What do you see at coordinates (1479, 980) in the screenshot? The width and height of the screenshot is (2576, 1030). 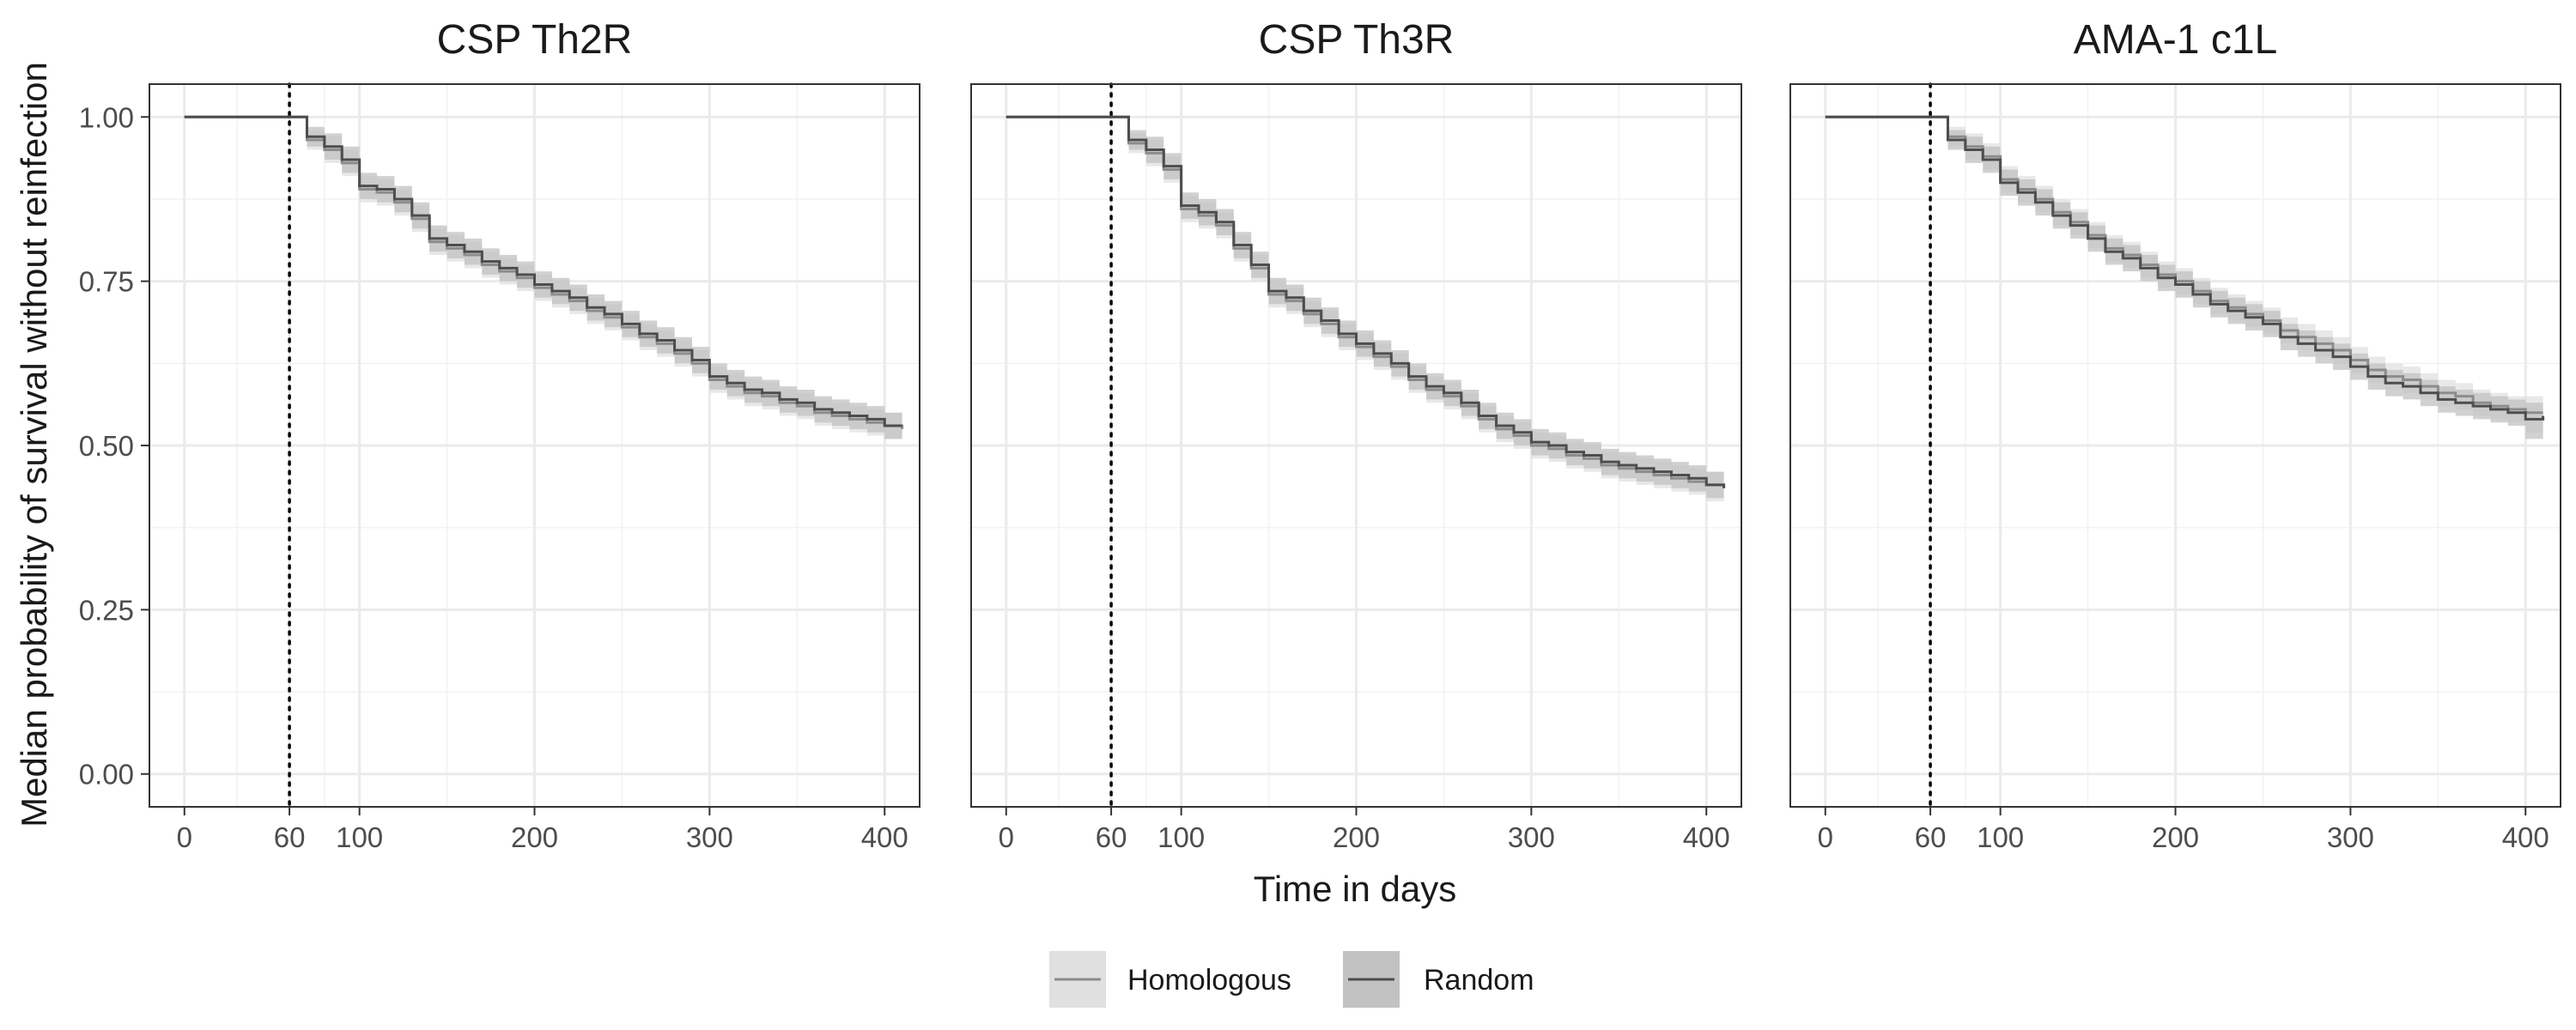 I see `legend-label: Random` at bounding box center [1479, 980].